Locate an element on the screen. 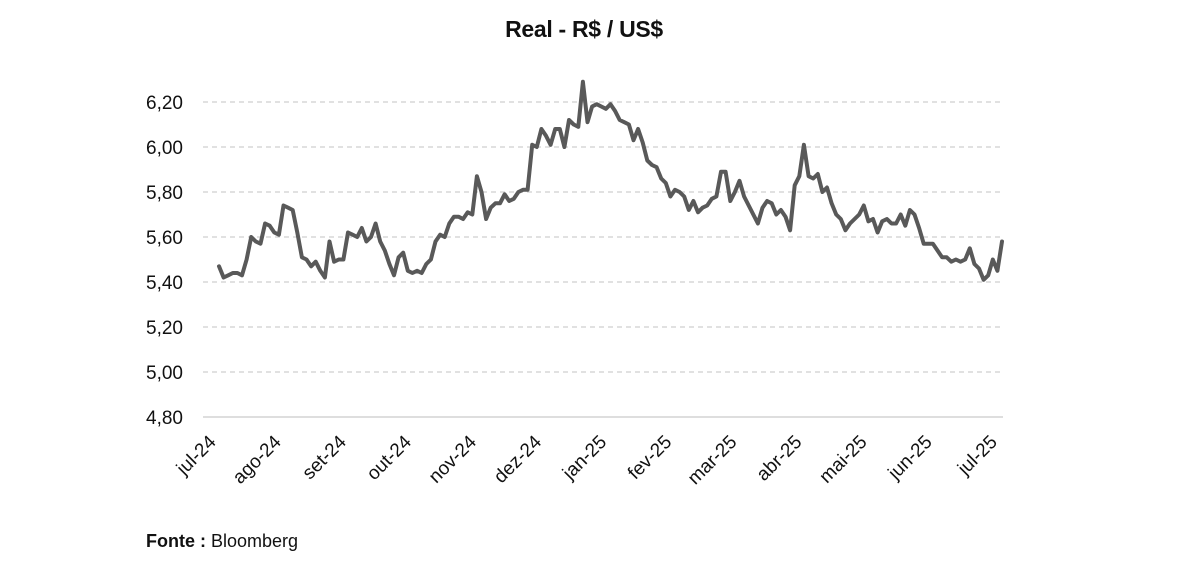 This screenshot has height=576, width=1184. y-axis-ticks: 6,20 6,00 5,80 5,60 5,40 5,20 5,00 4,80 is located at coordinates (164, 261).